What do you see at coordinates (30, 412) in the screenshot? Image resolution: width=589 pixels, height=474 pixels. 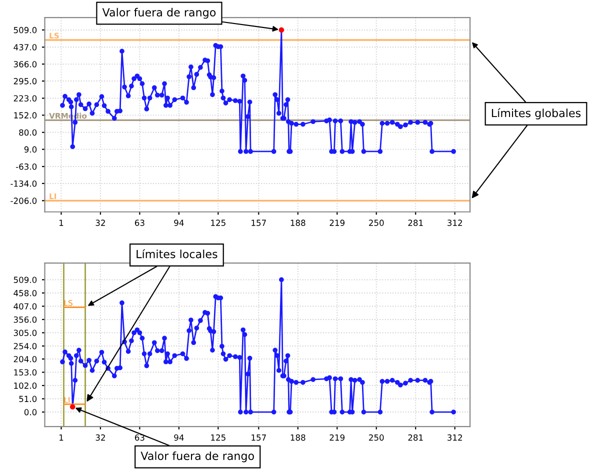 I see `y-tick-label: 0.0` at bounding box center [30, 412].